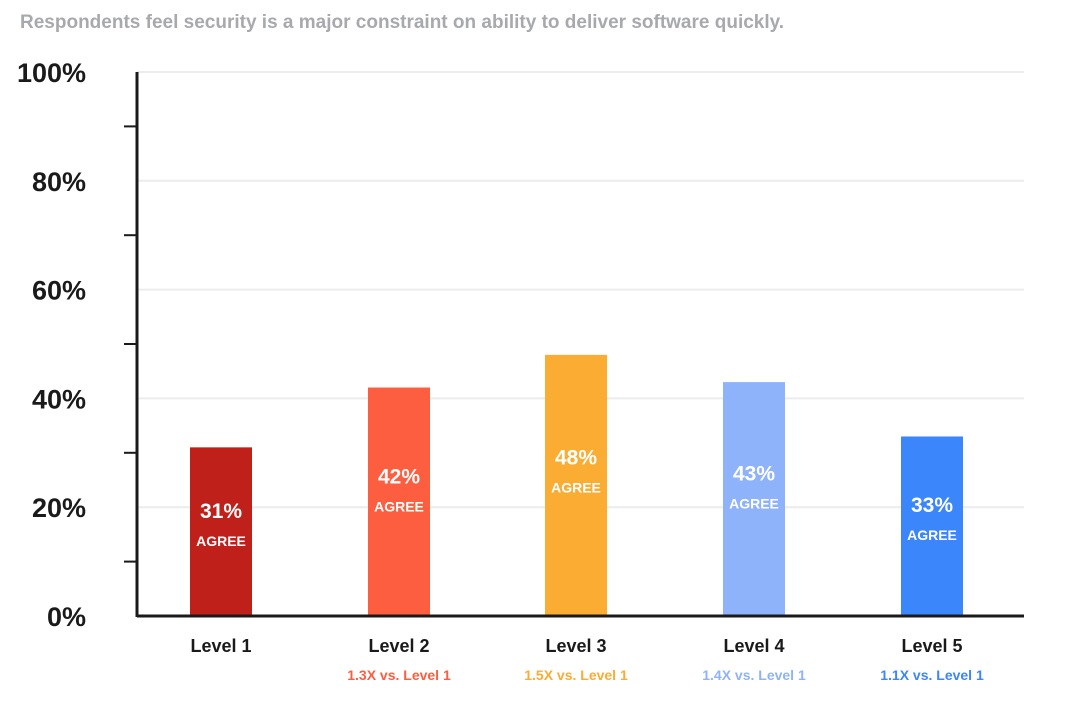 Image resolution: width=1080 pixels, height=706 pixels. I want to click on comparison-label: 1.3X vs. Level 1, so click(399, 675).